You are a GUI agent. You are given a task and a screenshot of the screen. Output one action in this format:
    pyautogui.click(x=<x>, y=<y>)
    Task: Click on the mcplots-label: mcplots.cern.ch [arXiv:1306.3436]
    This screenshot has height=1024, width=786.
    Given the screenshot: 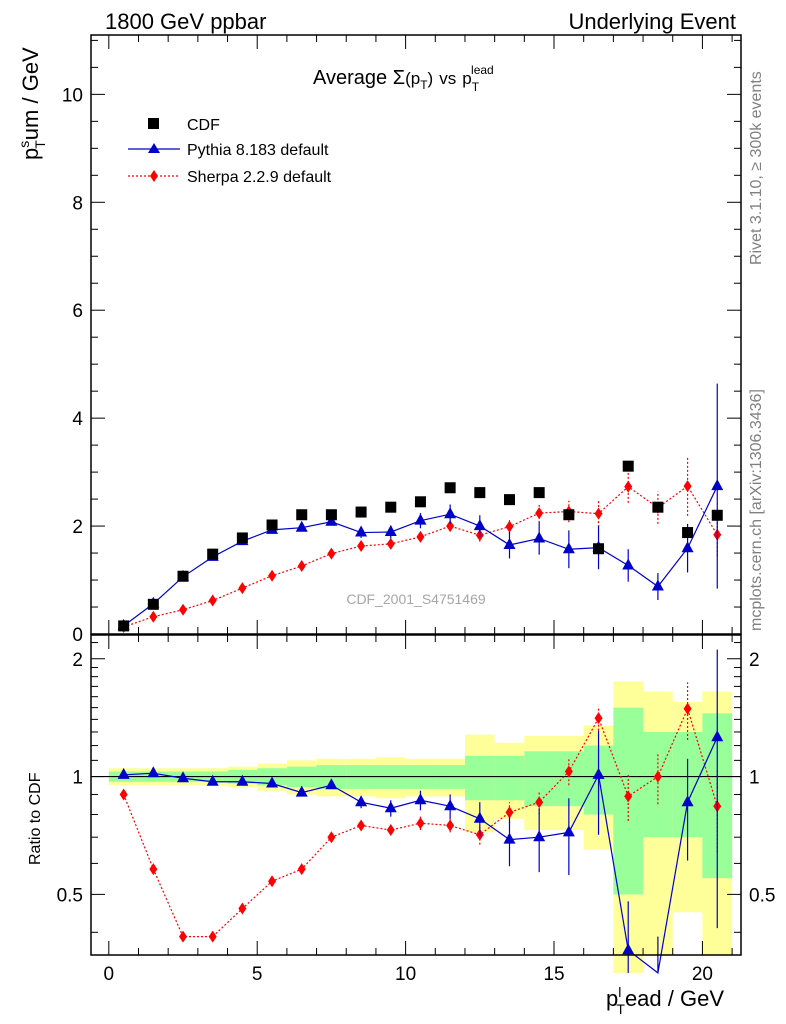 What is the action you would take?
    pyautogui.click(x=756, y=510)
    